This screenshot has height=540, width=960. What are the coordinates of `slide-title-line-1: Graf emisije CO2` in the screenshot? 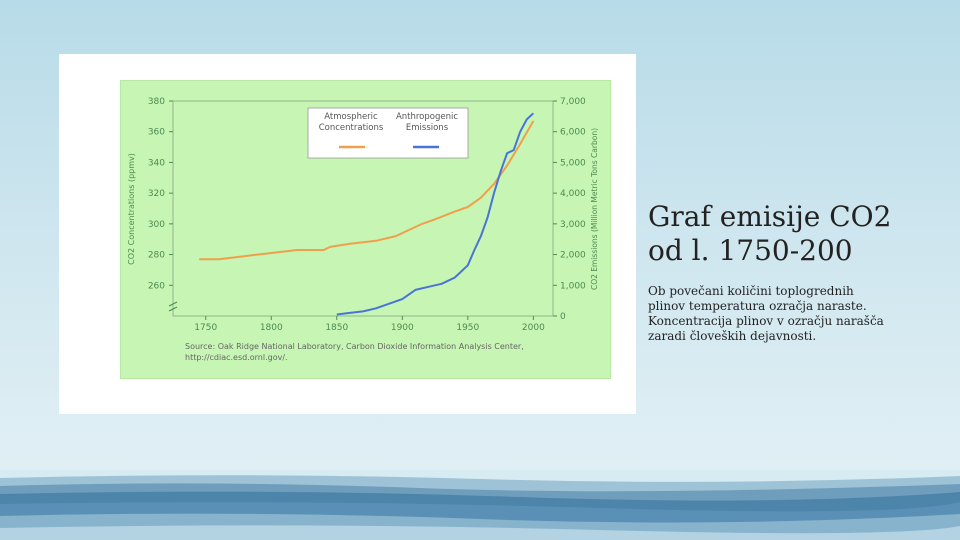 It's located at (770, 216).